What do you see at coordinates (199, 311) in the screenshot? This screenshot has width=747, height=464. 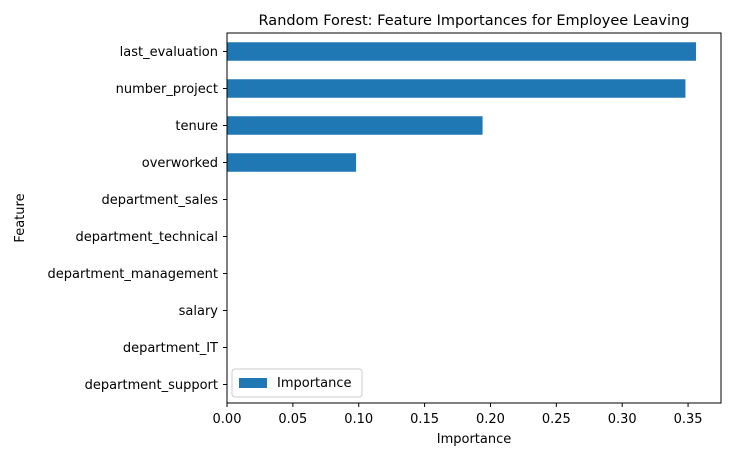 I see `y-tick-label: salary` at bounding box center [199, 311].